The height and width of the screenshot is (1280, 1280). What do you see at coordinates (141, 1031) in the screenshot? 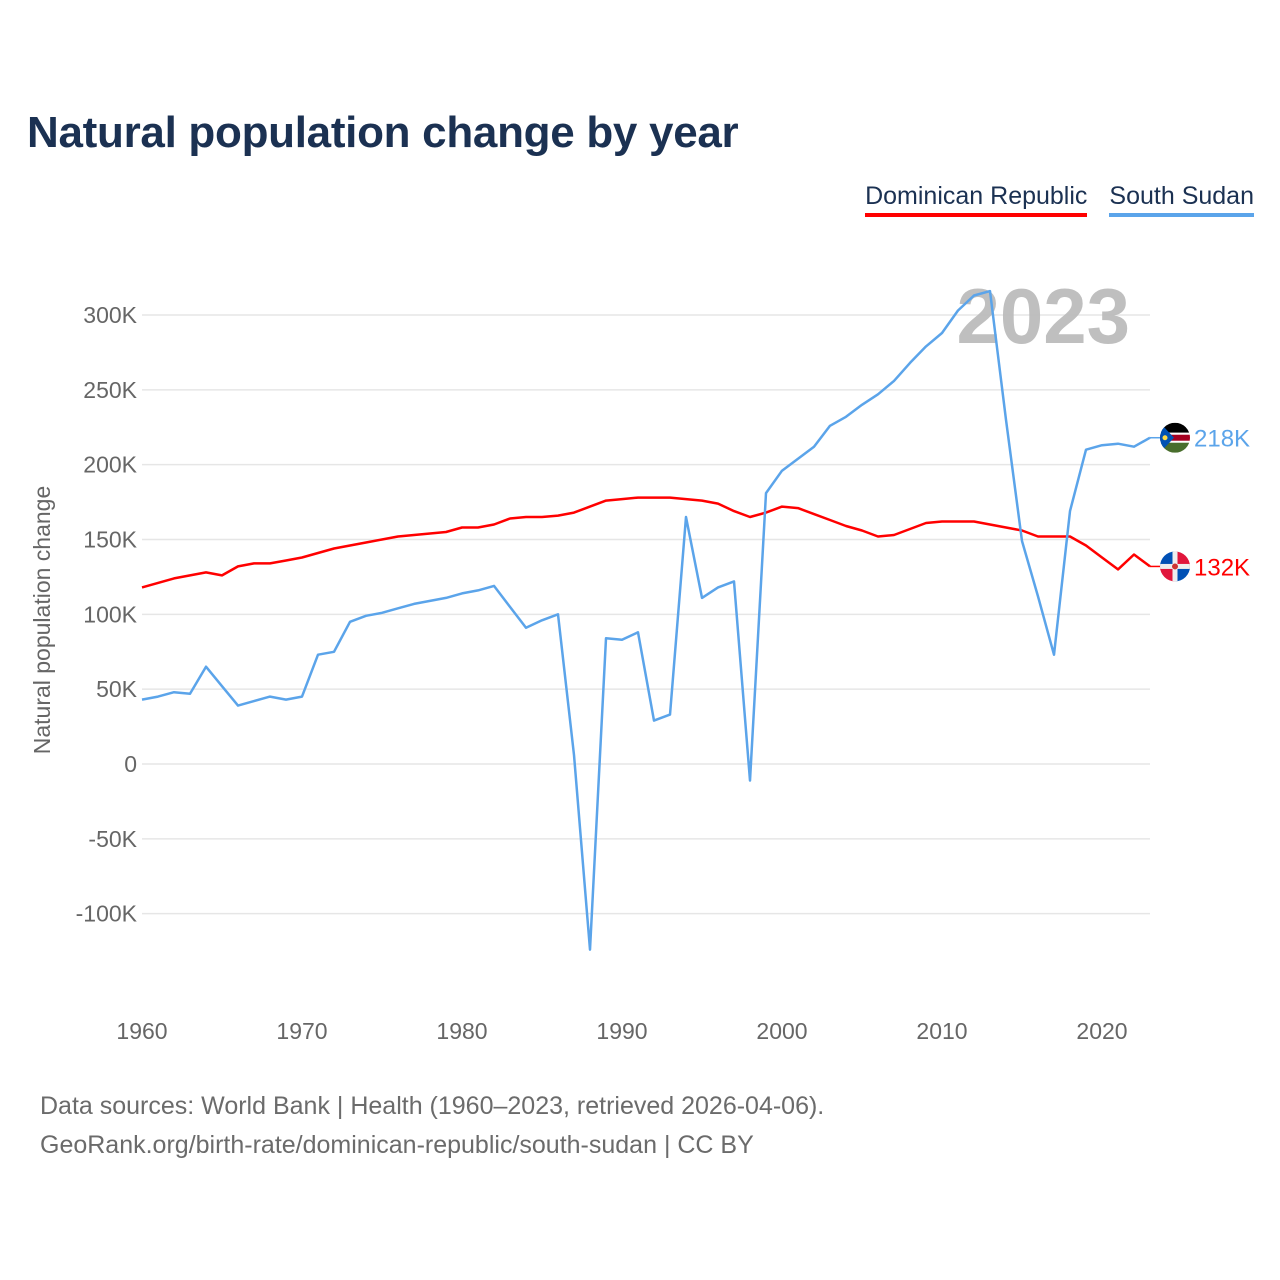
I see `x-tick-label: 1960` at bounding box center [141, 1031].